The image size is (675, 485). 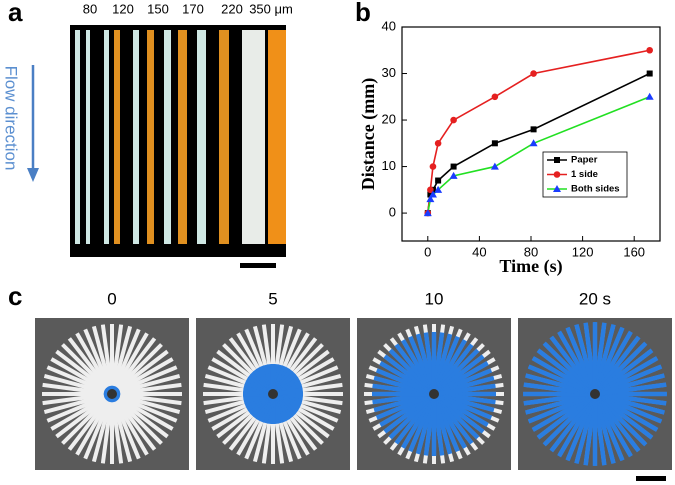 I want to click on arrow-label: Flow direction, so click(x=11, y=118).